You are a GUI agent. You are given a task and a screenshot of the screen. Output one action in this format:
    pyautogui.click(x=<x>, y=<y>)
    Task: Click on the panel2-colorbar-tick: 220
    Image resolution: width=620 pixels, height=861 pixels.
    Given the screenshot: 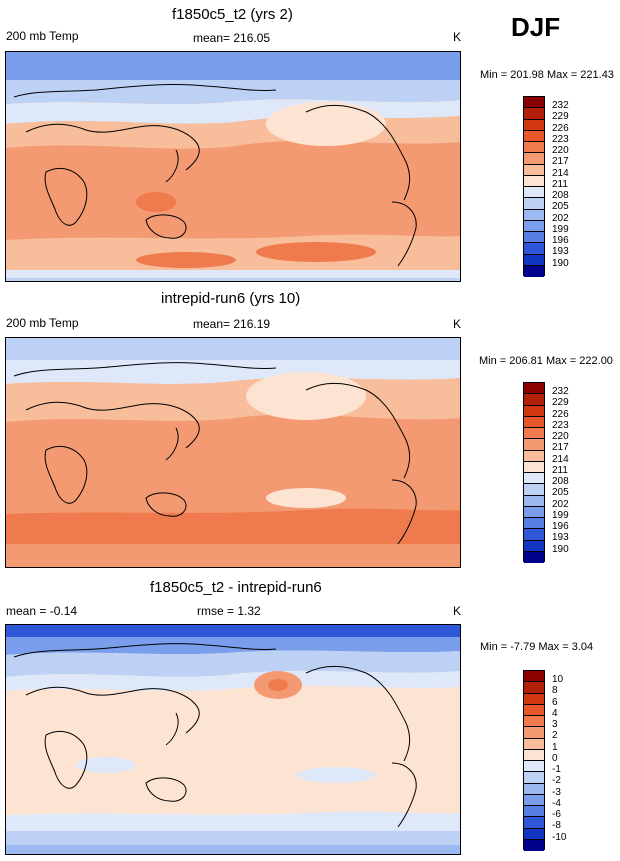 What is the action you would take?
    pyautogui.click(x=560, y=436)
    